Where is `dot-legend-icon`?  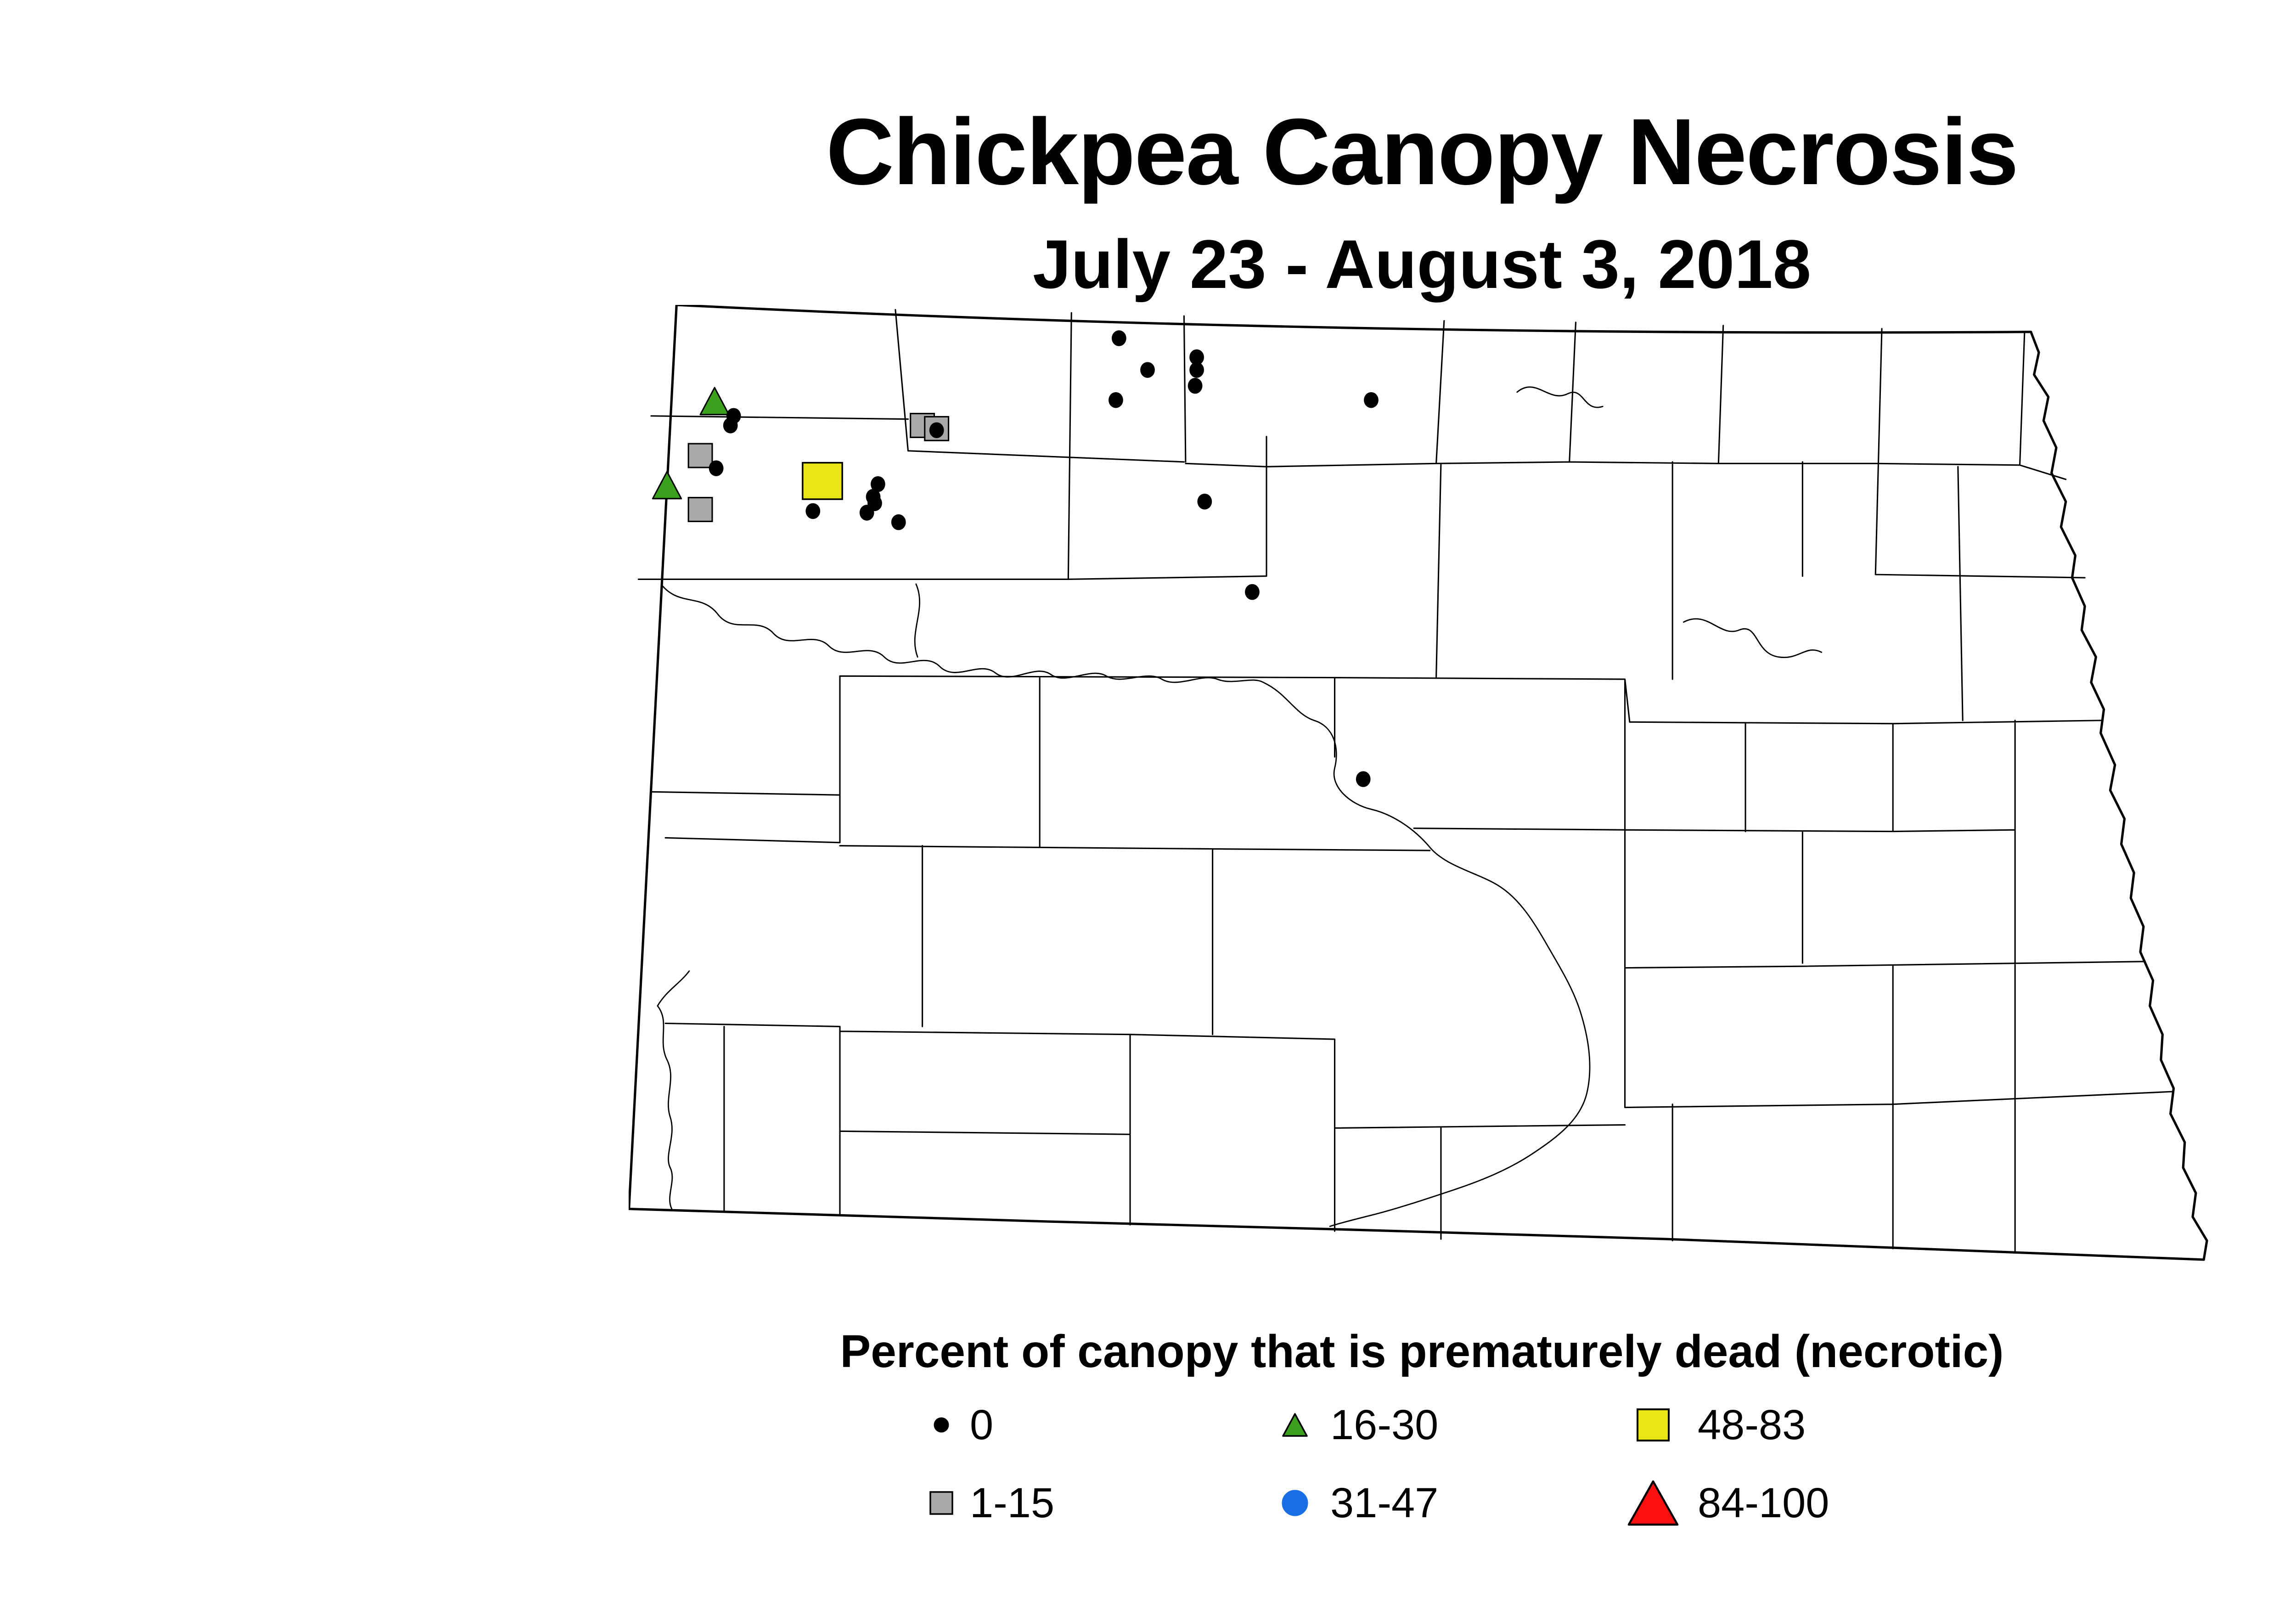 dot-legend-icon is located at coordinates (942, 1425).